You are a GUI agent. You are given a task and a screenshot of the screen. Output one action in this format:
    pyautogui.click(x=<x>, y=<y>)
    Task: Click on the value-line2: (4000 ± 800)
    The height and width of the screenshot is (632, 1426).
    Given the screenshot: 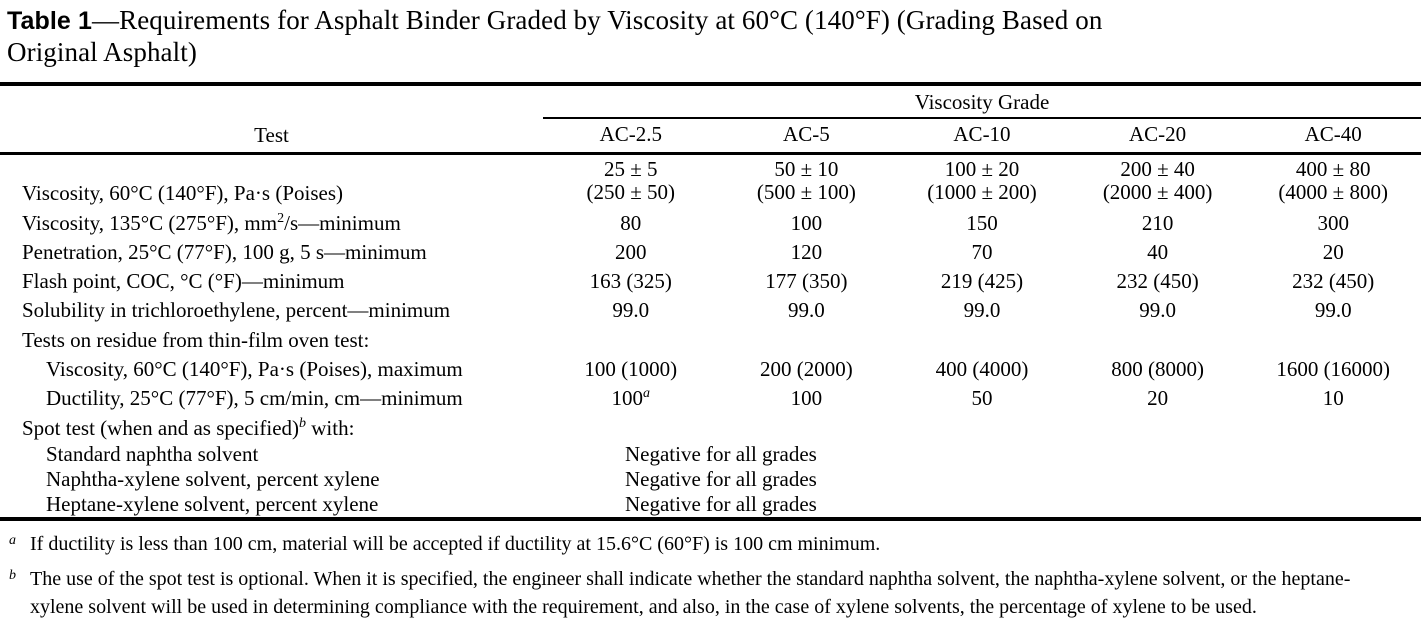 What is the action you would take?
    pyautogui.click(x=1333, y=191)
    